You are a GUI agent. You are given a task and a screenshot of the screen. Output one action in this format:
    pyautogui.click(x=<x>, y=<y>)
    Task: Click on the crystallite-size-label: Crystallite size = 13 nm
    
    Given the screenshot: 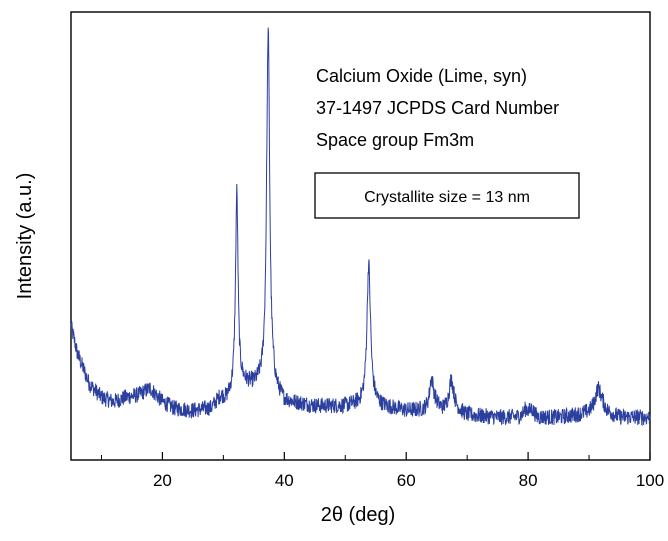 What is the action you would take?
    pyautogui.click(x=447, y=197)
    